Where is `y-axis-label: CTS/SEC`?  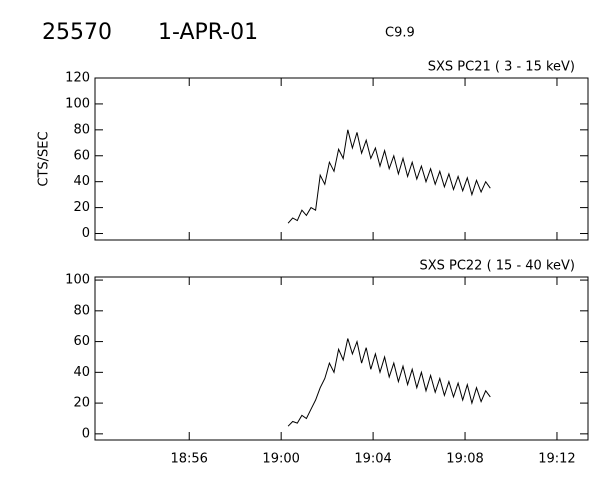
y-axis-label: CTS/SEC is located at coordinates (44, 158).